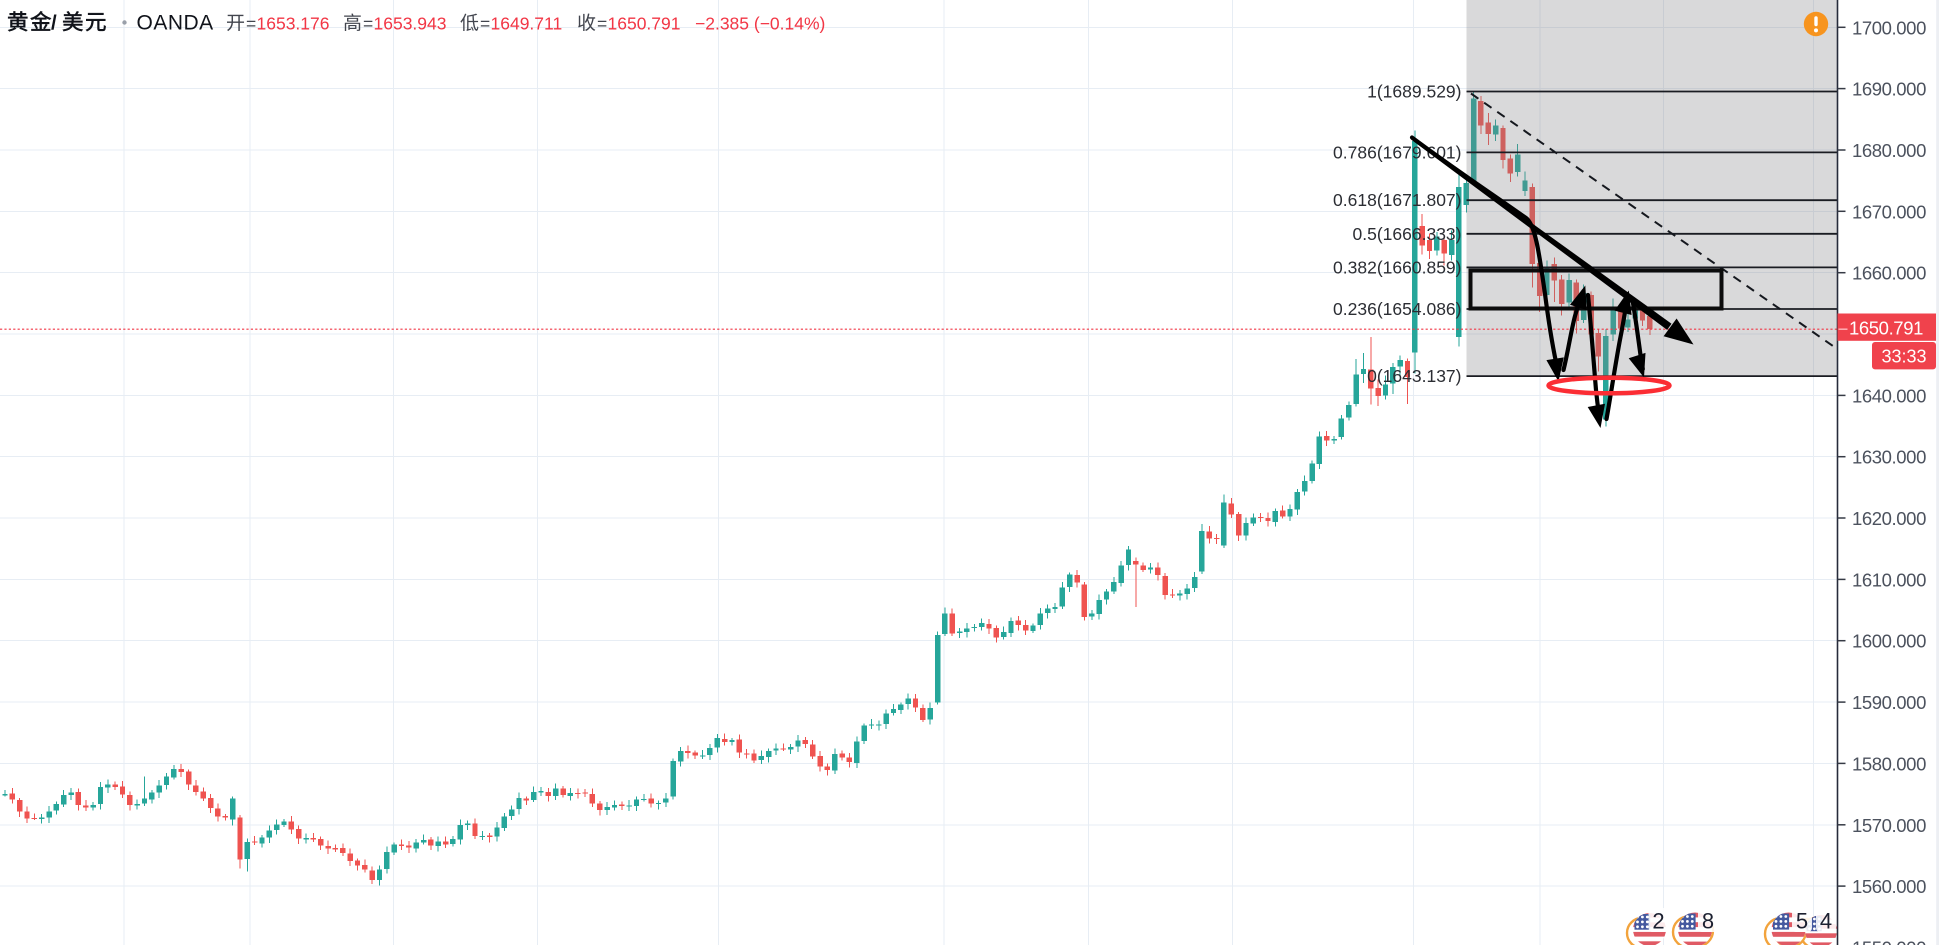 This screenshot has height=945, width=1939. Describe the element at coordinates (1889, 27) in the screenshot. I see `svg-text: 1700.000` at that location.